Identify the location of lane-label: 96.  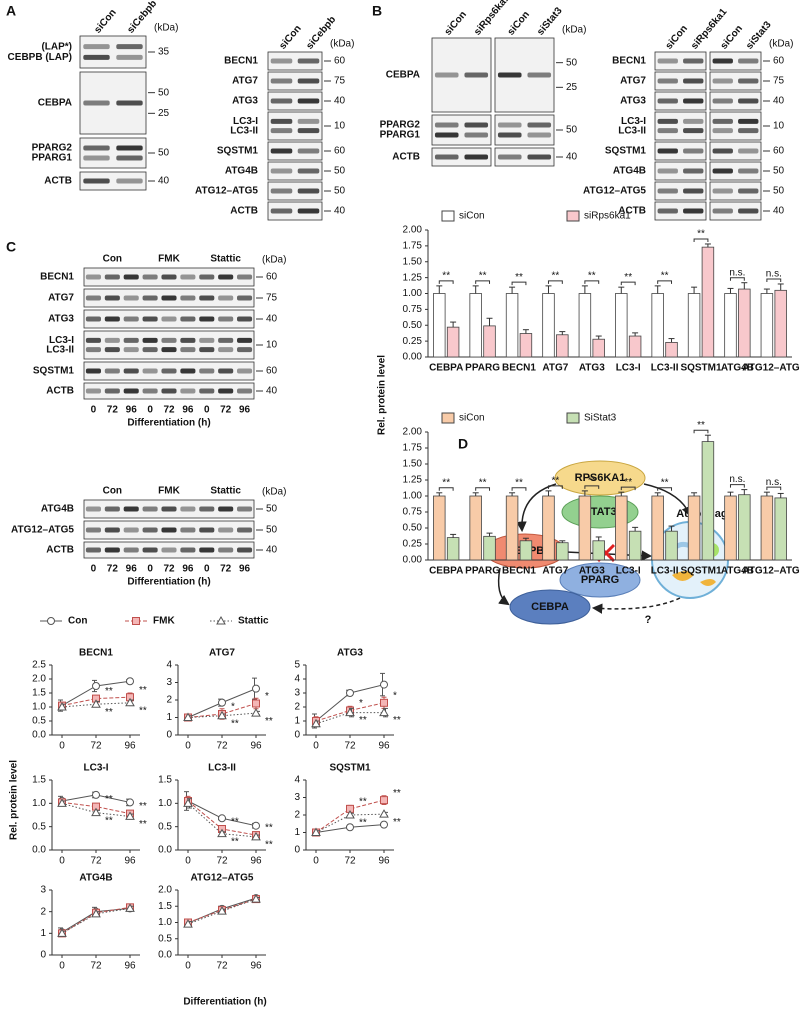
(188, 569).